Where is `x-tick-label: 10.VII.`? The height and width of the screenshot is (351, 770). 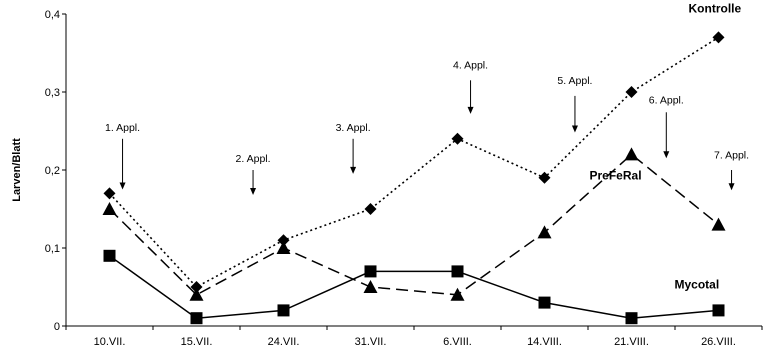 x-tick-label: 10.VII. is located at coordinates (110, 342).